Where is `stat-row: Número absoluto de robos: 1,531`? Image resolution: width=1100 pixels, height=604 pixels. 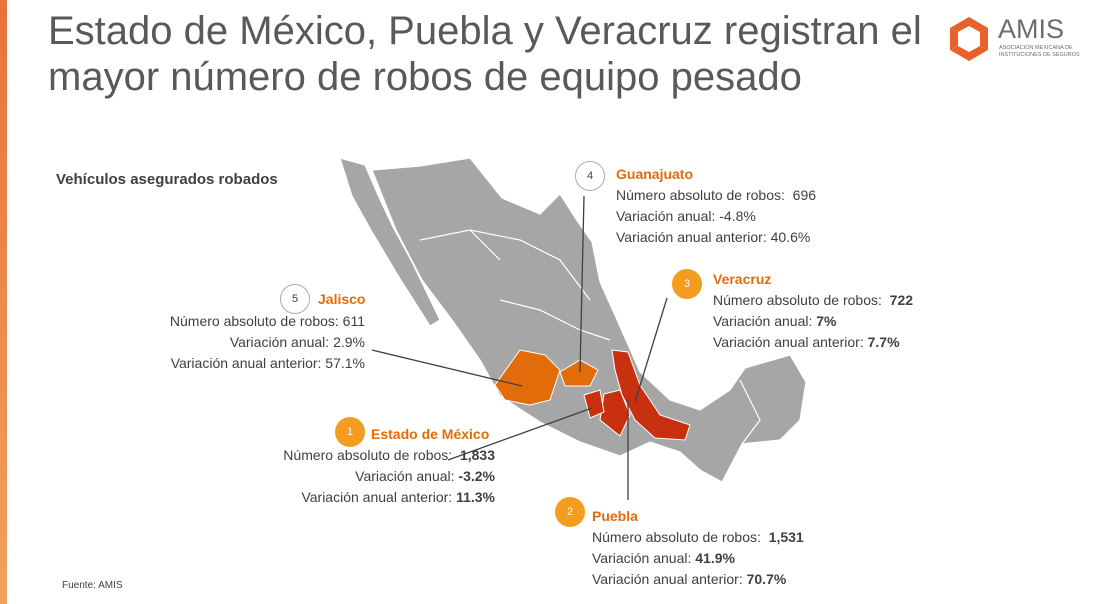
stat-row: Número absoluto de robos: 1,531 is located at coordinates (698, 537).